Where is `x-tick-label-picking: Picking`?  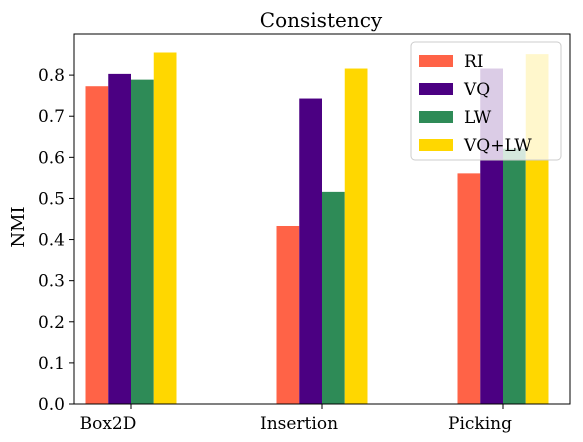 x-tick-label-picking: Picking is located at coordinates (480, 424).